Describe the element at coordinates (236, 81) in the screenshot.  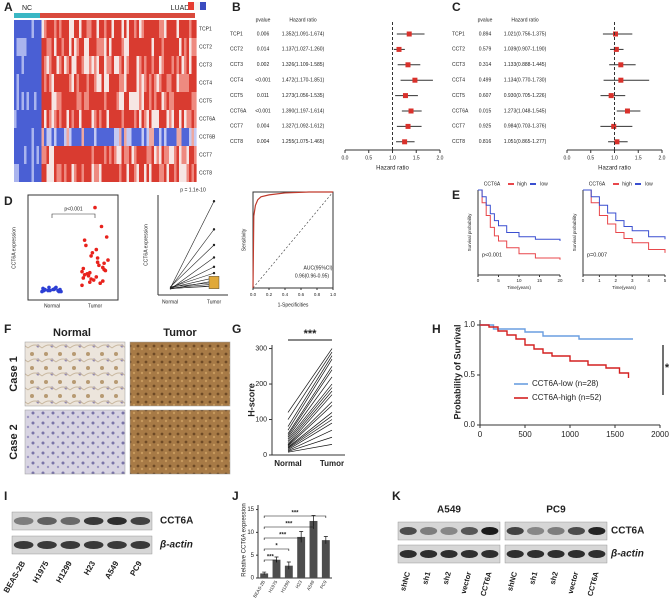
I see `gene-label: CCT4` at that location.